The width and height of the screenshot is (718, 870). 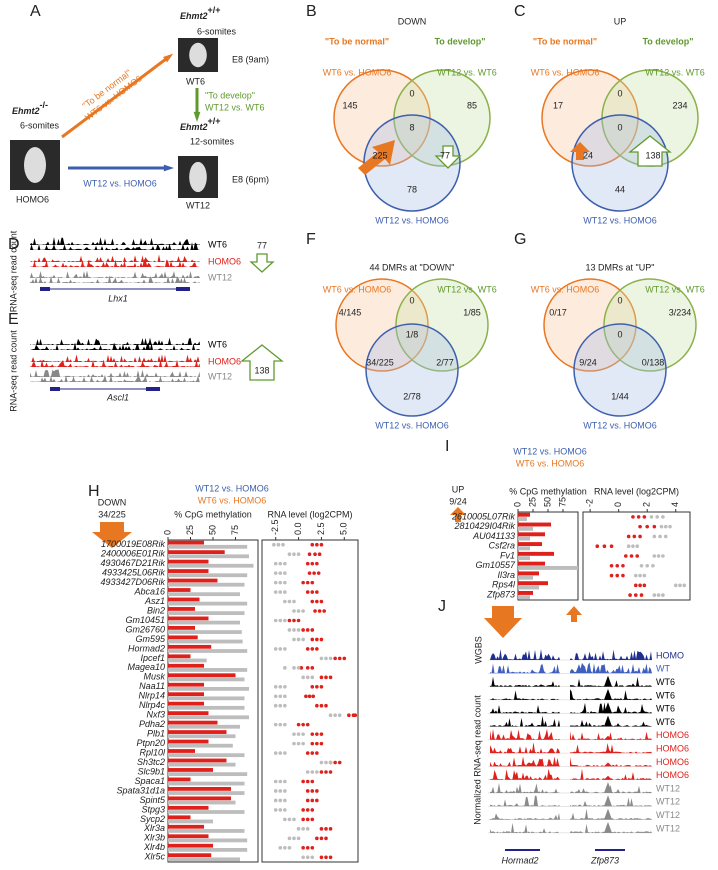 What do you see at coordinates (608, 681) in the screenshot?
I see `track-peak` at bounding box center [608, 681].